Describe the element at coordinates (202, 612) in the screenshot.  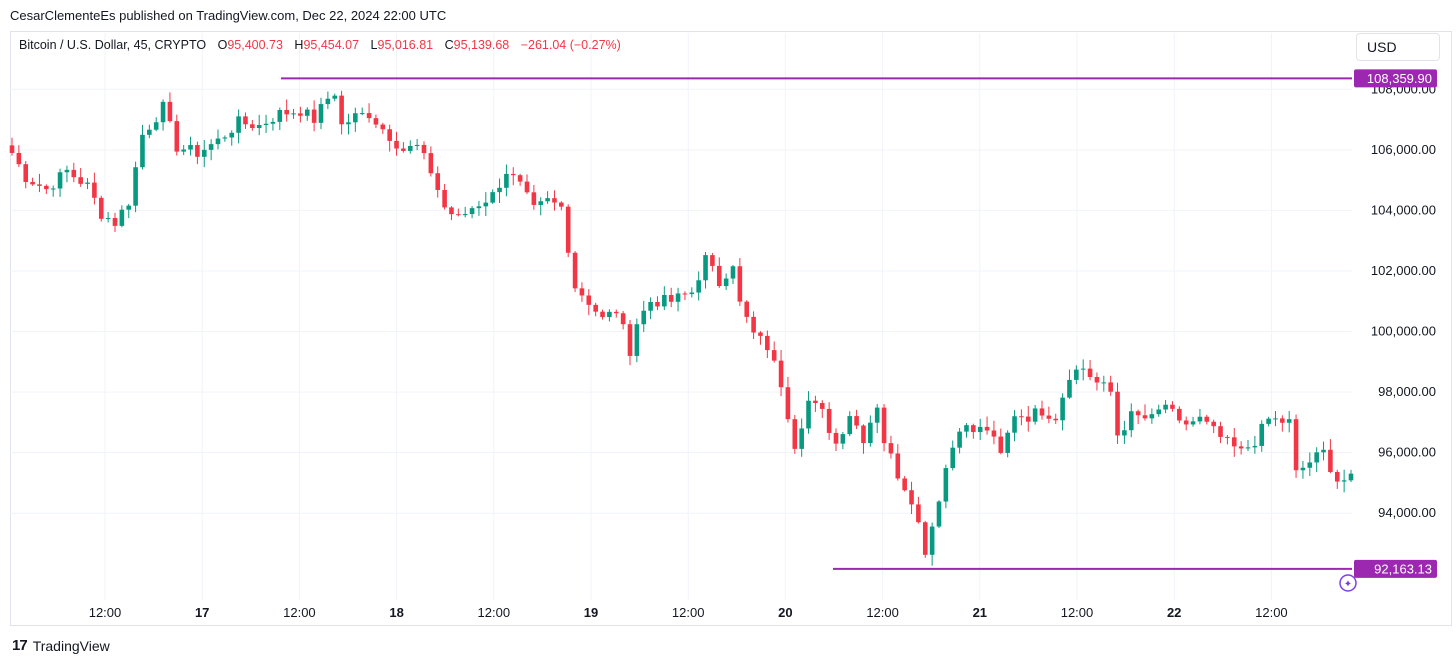
I see `x-tick-label: 17` at that location.